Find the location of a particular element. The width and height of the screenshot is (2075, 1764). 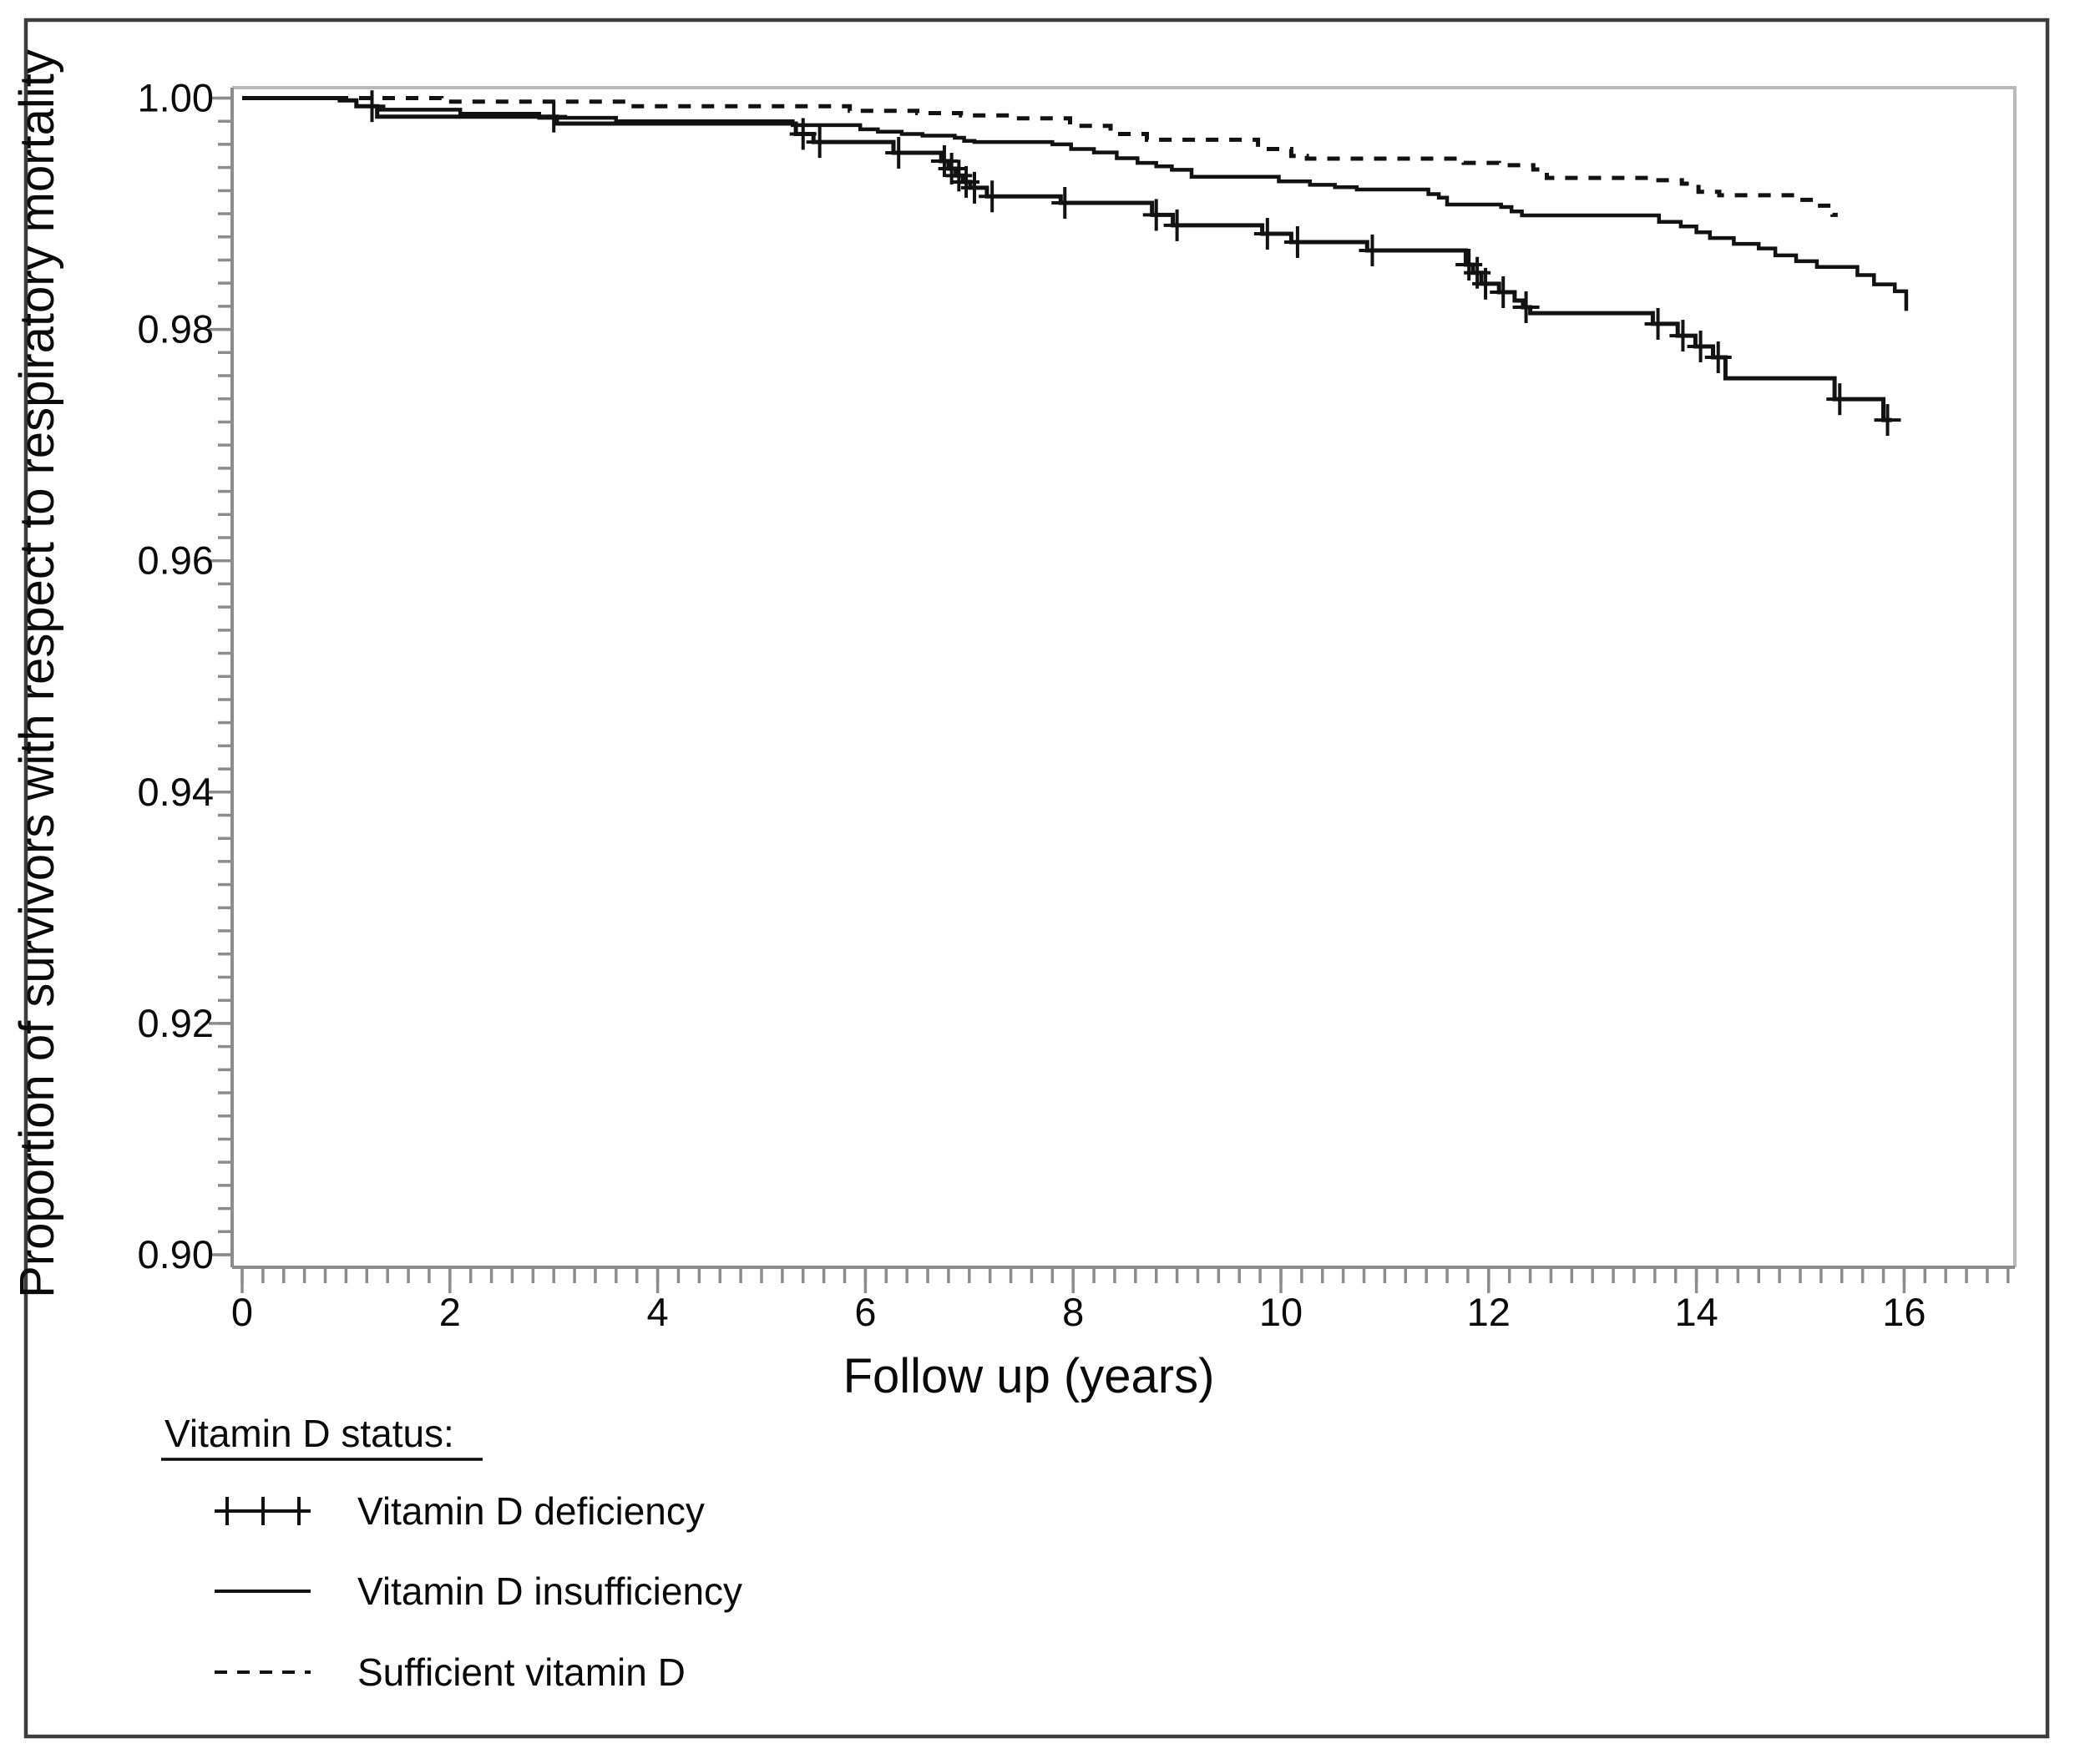

y-tick-labels: 1.00 0.98 0.96 0.94 0.92 0.90 is located at coordinates (176, 676).